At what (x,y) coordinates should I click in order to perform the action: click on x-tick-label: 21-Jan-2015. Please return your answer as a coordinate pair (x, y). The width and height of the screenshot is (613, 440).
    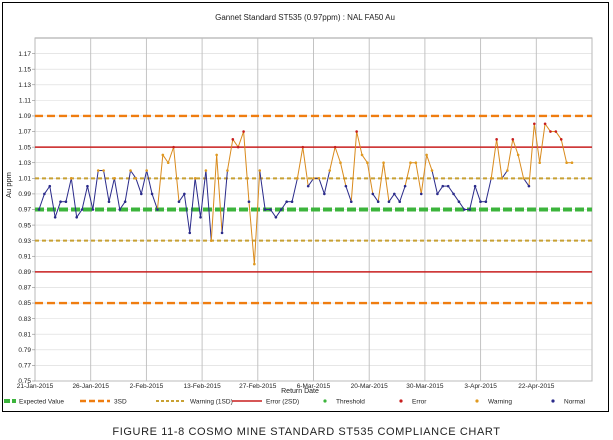
    Looking at the image, I should click on (35, 386).